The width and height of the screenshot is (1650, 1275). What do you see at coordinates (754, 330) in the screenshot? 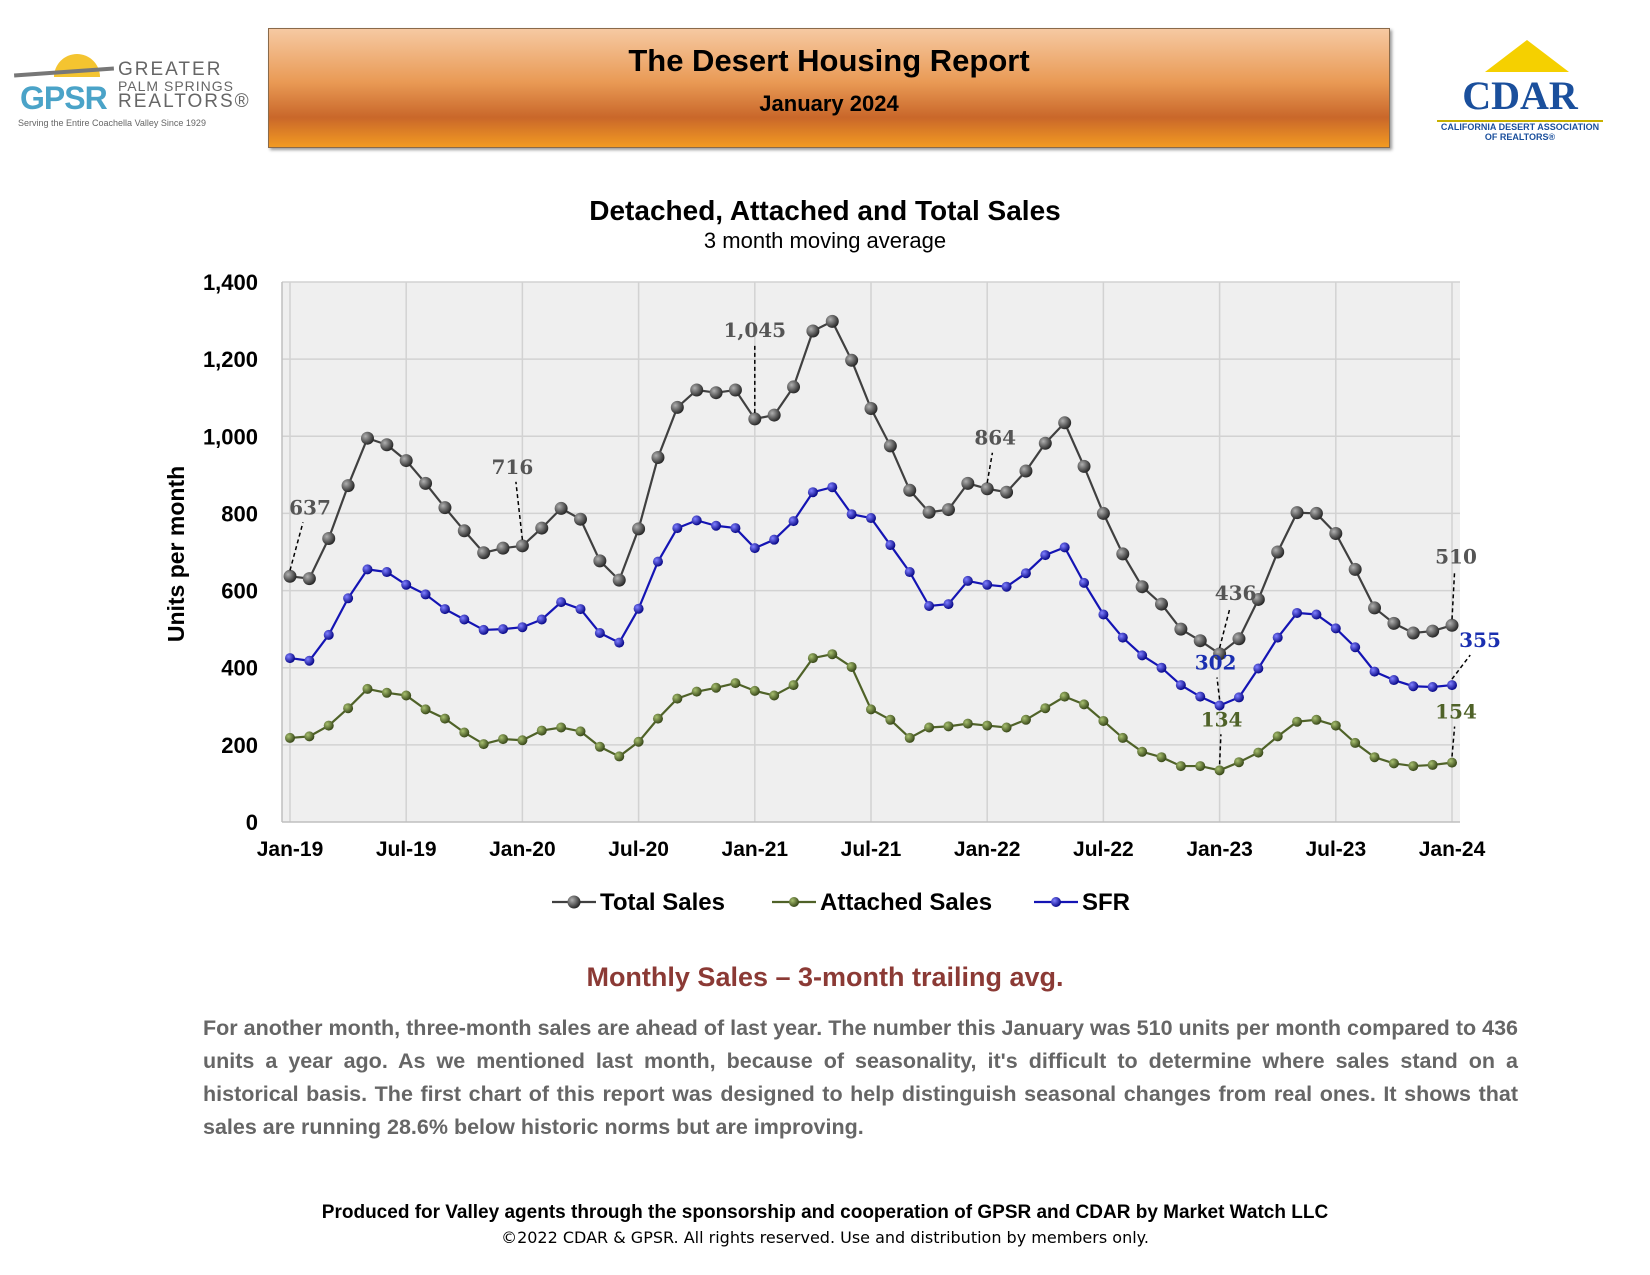
I see `data-label: 1,045` at bounding box center [754, 330].